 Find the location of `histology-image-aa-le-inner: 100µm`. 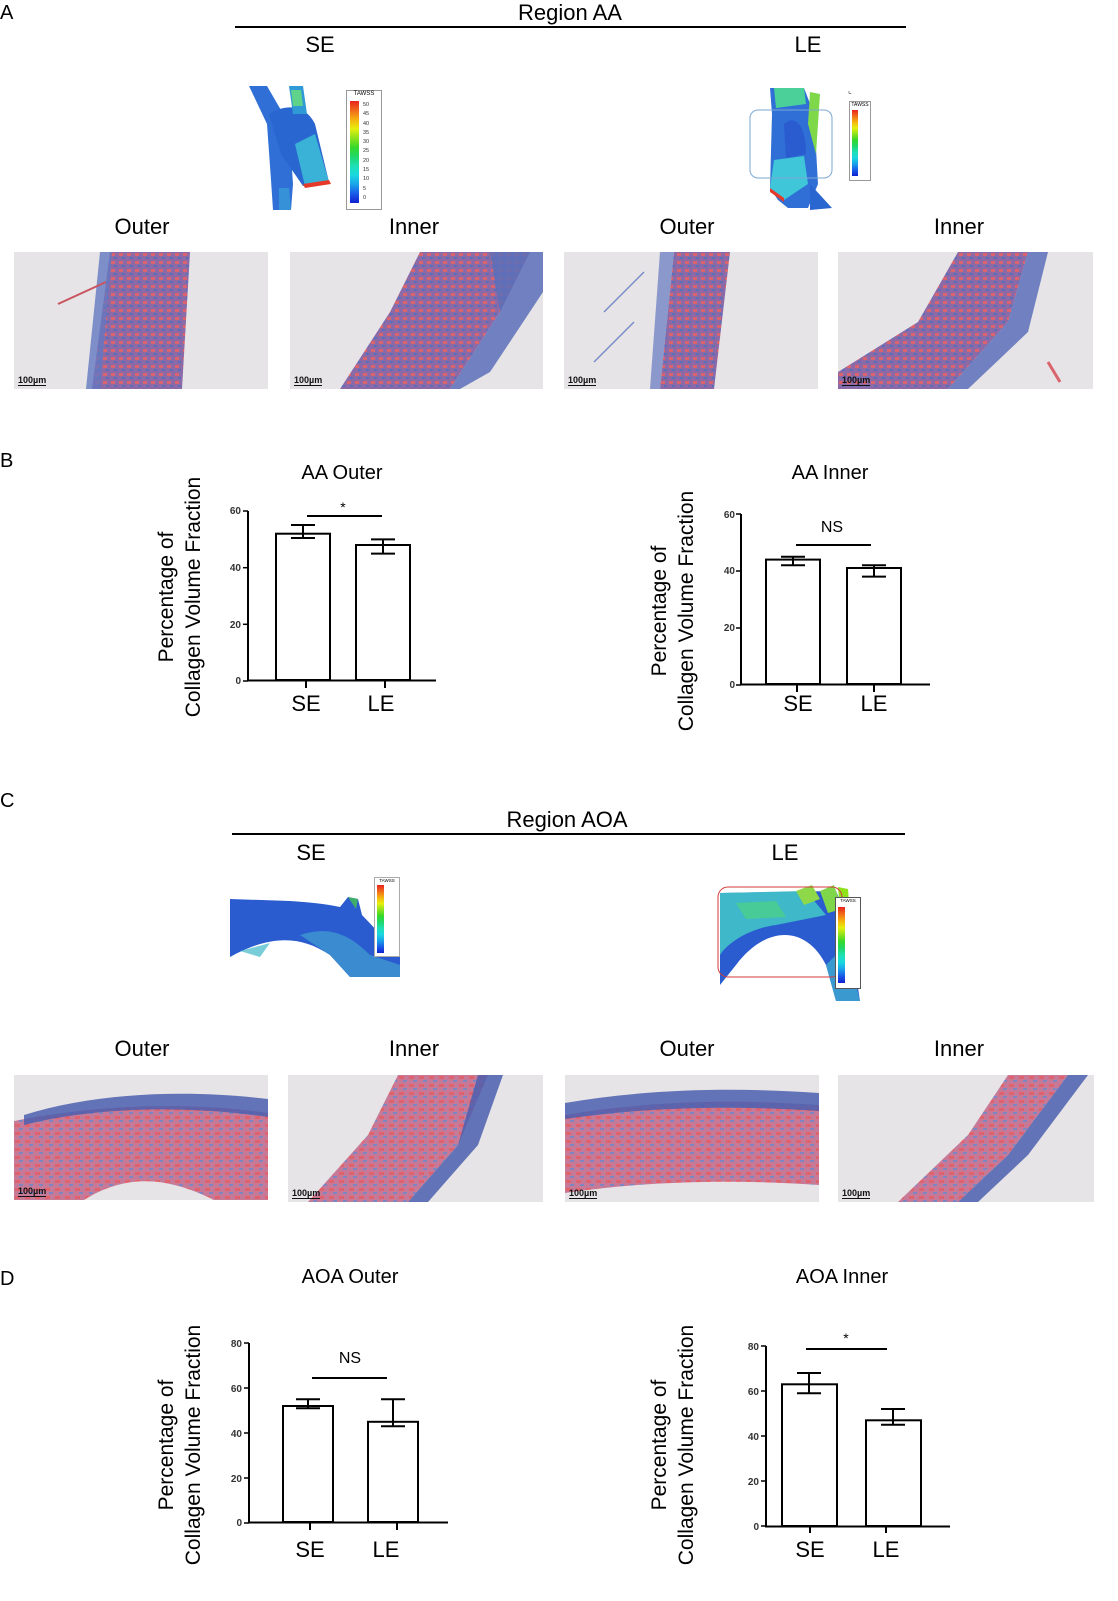

histology-image-aa-le-inner: 100µm is located at coordinates (965, 320).